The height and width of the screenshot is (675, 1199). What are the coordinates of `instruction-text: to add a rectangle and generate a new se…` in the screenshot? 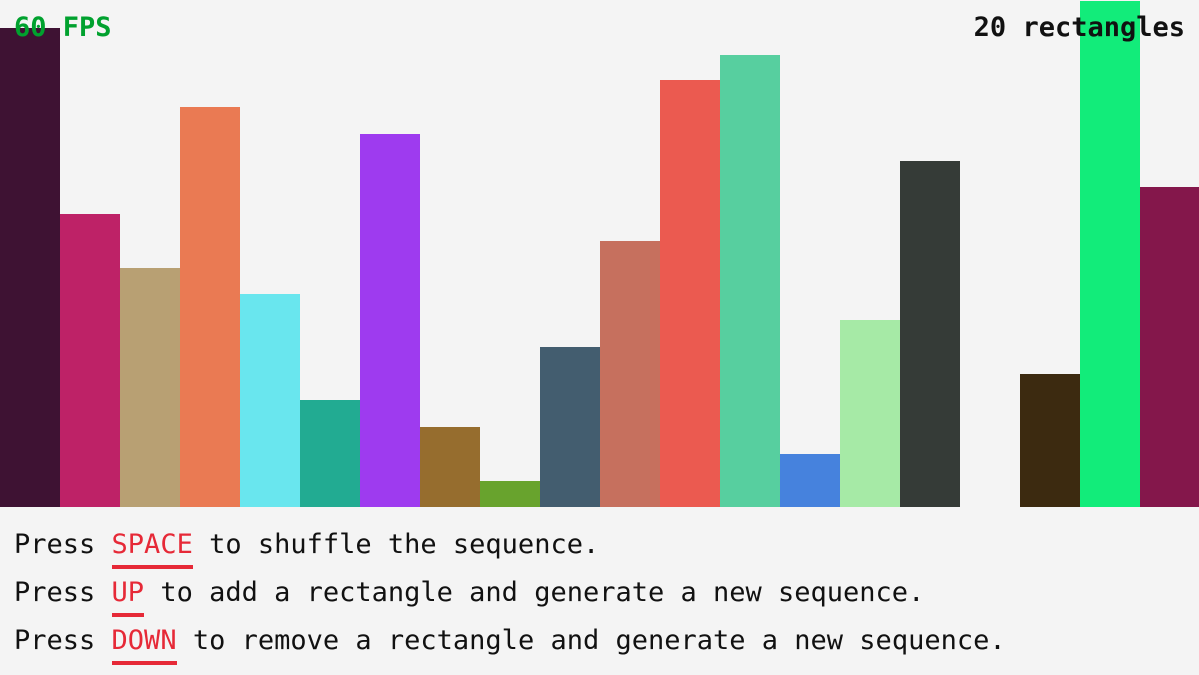 It's located at (534, 592).